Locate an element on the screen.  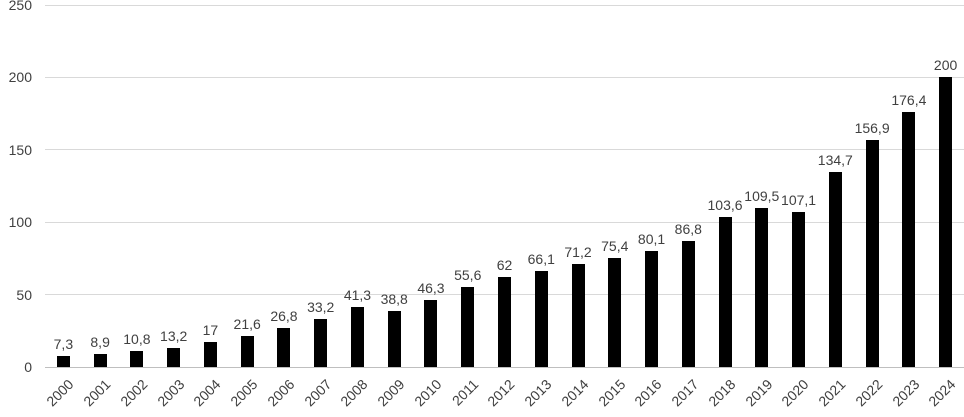
bar-value-label: 46,3 is located at coordinates (431, 287).